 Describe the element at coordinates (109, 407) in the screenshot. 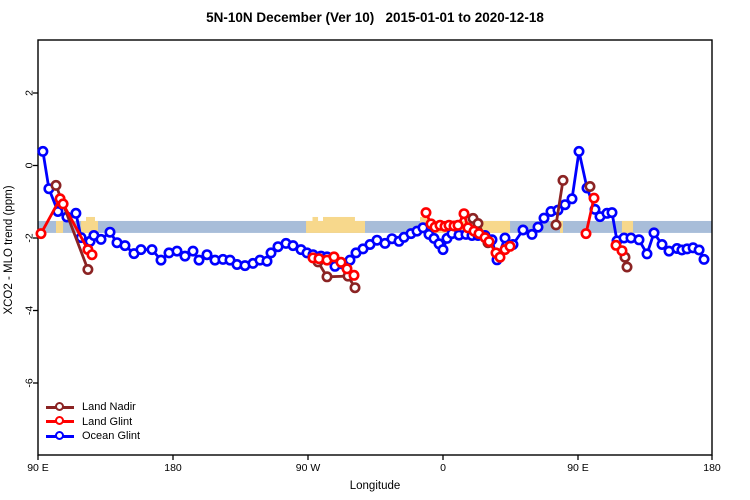

I see `legend-label: Land Nadir` at that location.